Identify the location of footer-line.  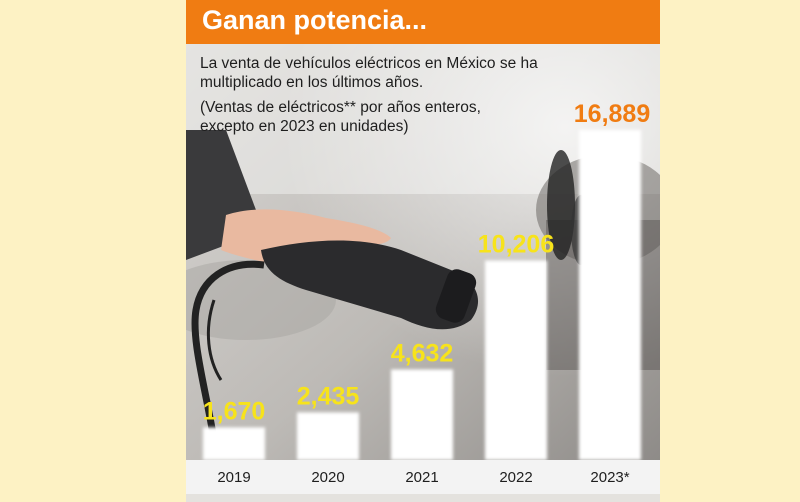
(423, 498).